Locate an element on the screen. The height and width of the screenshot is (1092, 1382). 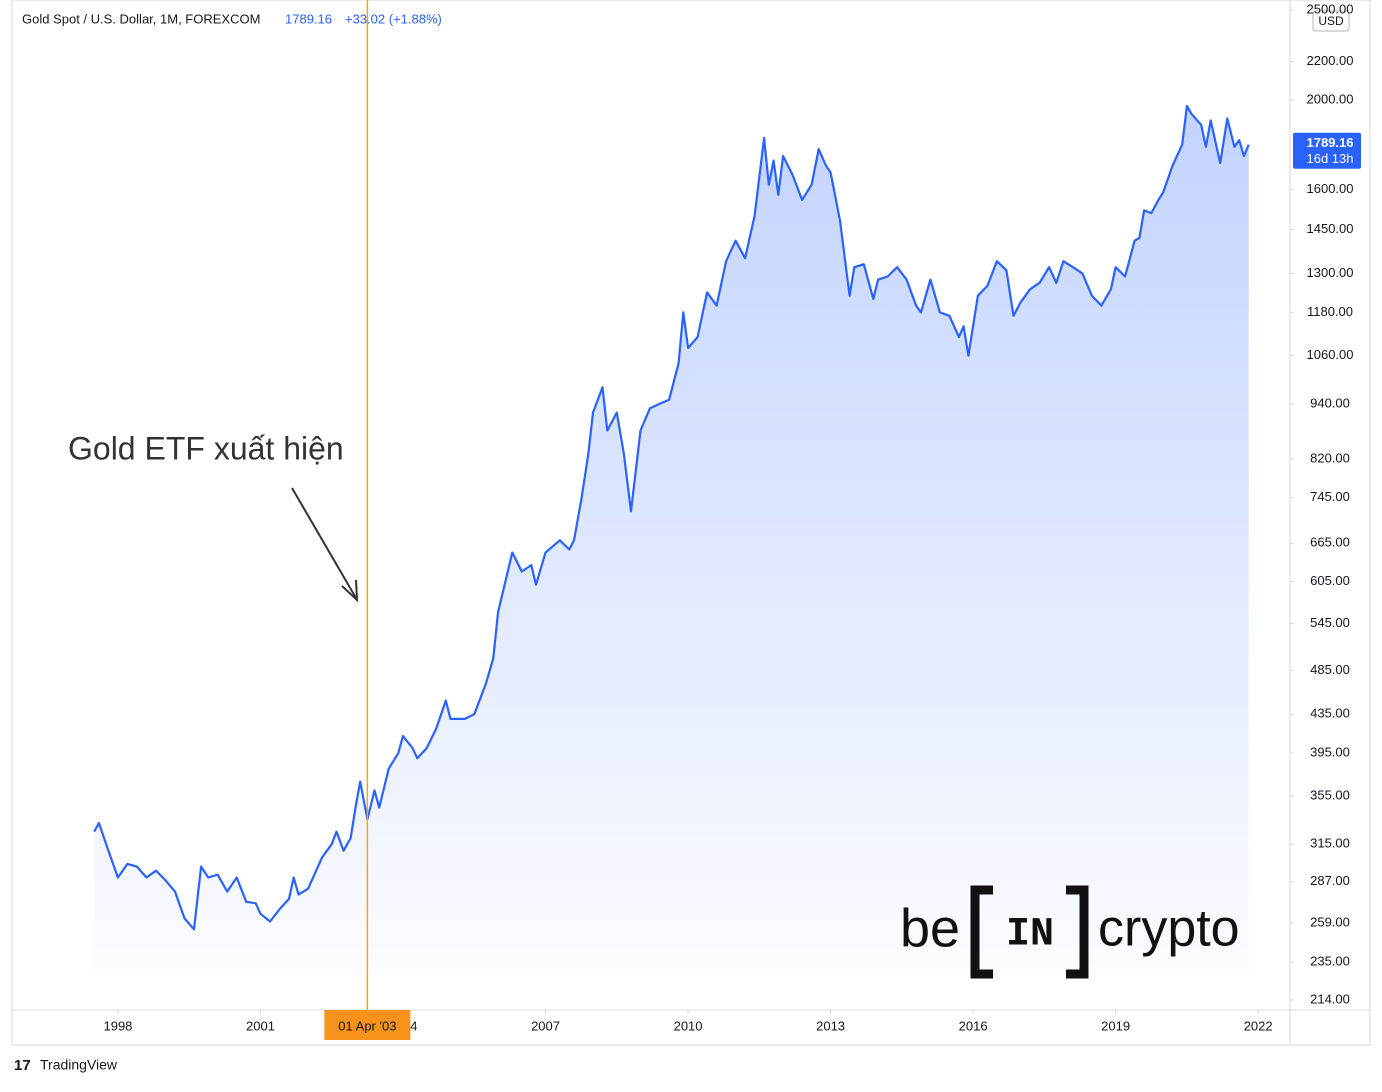
currency: USD is located at coordinates (1331, 21).